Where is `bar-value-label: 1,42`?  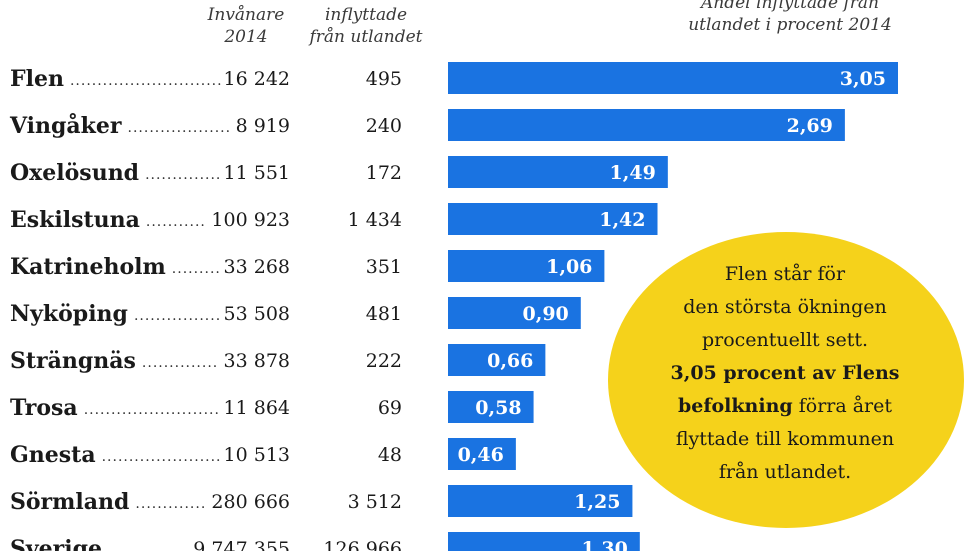 bar-value-label: 1,42 is located at coordinates (622, 220).